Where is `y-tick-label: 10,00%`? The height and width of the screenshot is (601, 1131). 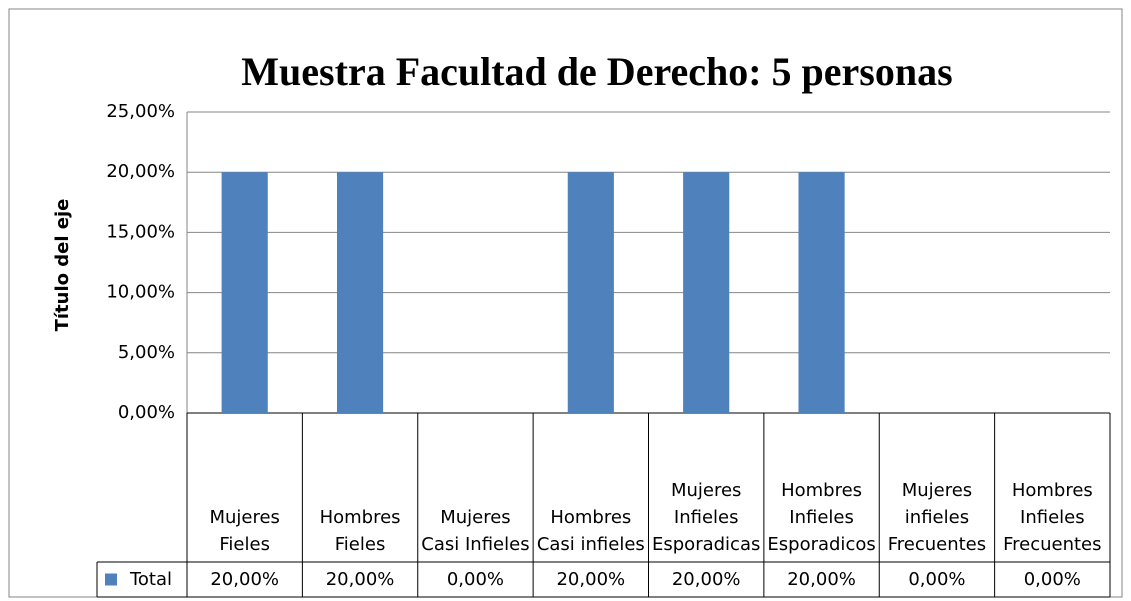 y-tick-label: 10,00% is located at coordinates (140, 292).